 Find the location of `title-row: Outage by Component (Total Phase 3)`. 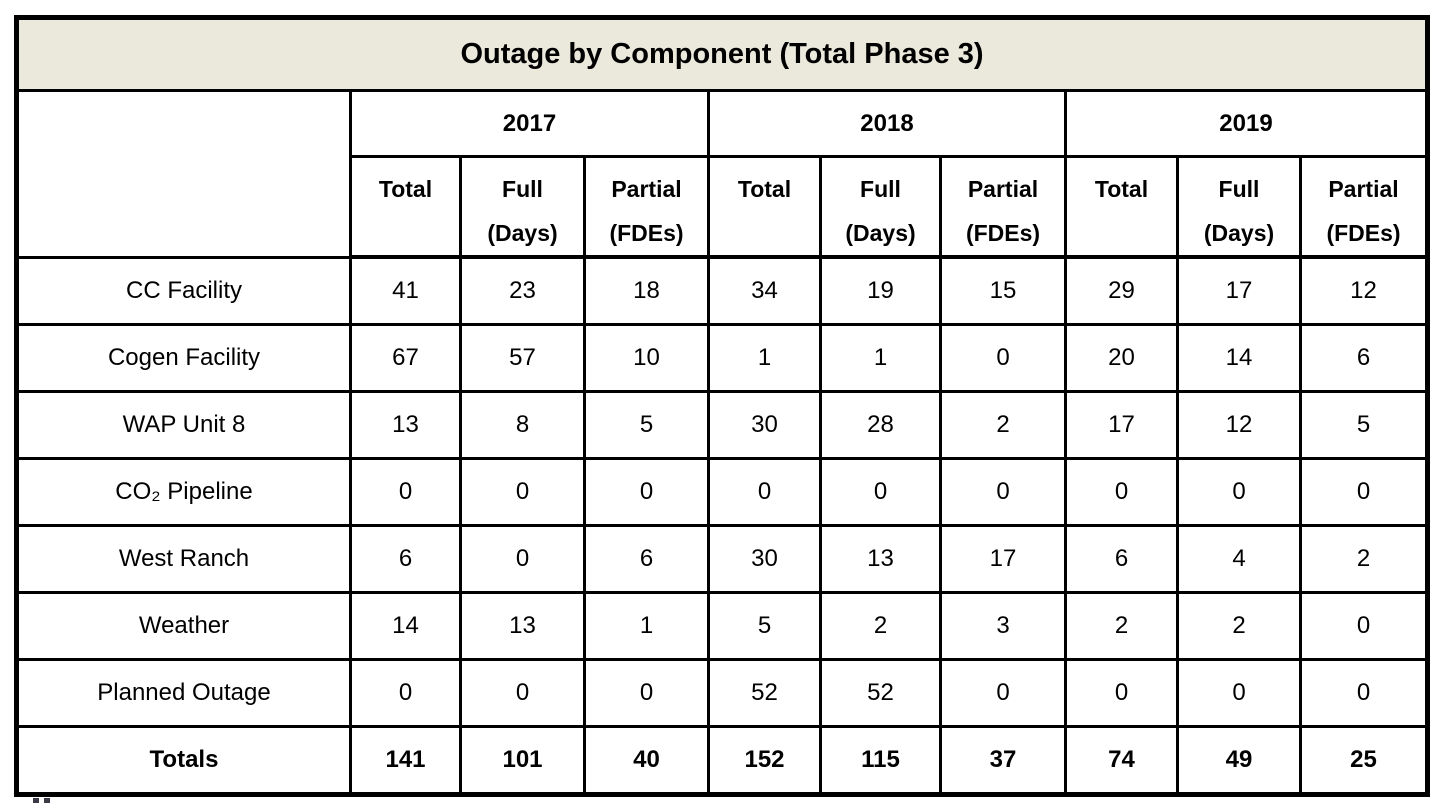

title-row: Outage by Component (Total Phase 3) is located at coordinates (722, 54).